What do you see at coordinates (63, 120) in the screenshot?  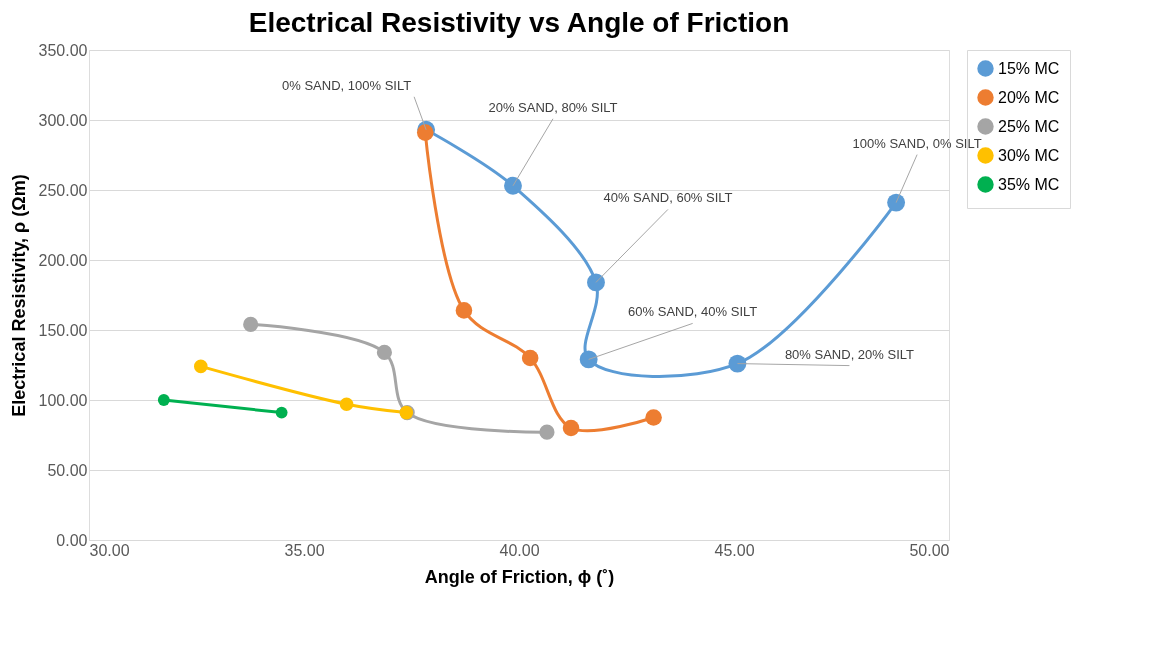 I see `y-tick-label: 300.00` at bounding box center [63, 120].